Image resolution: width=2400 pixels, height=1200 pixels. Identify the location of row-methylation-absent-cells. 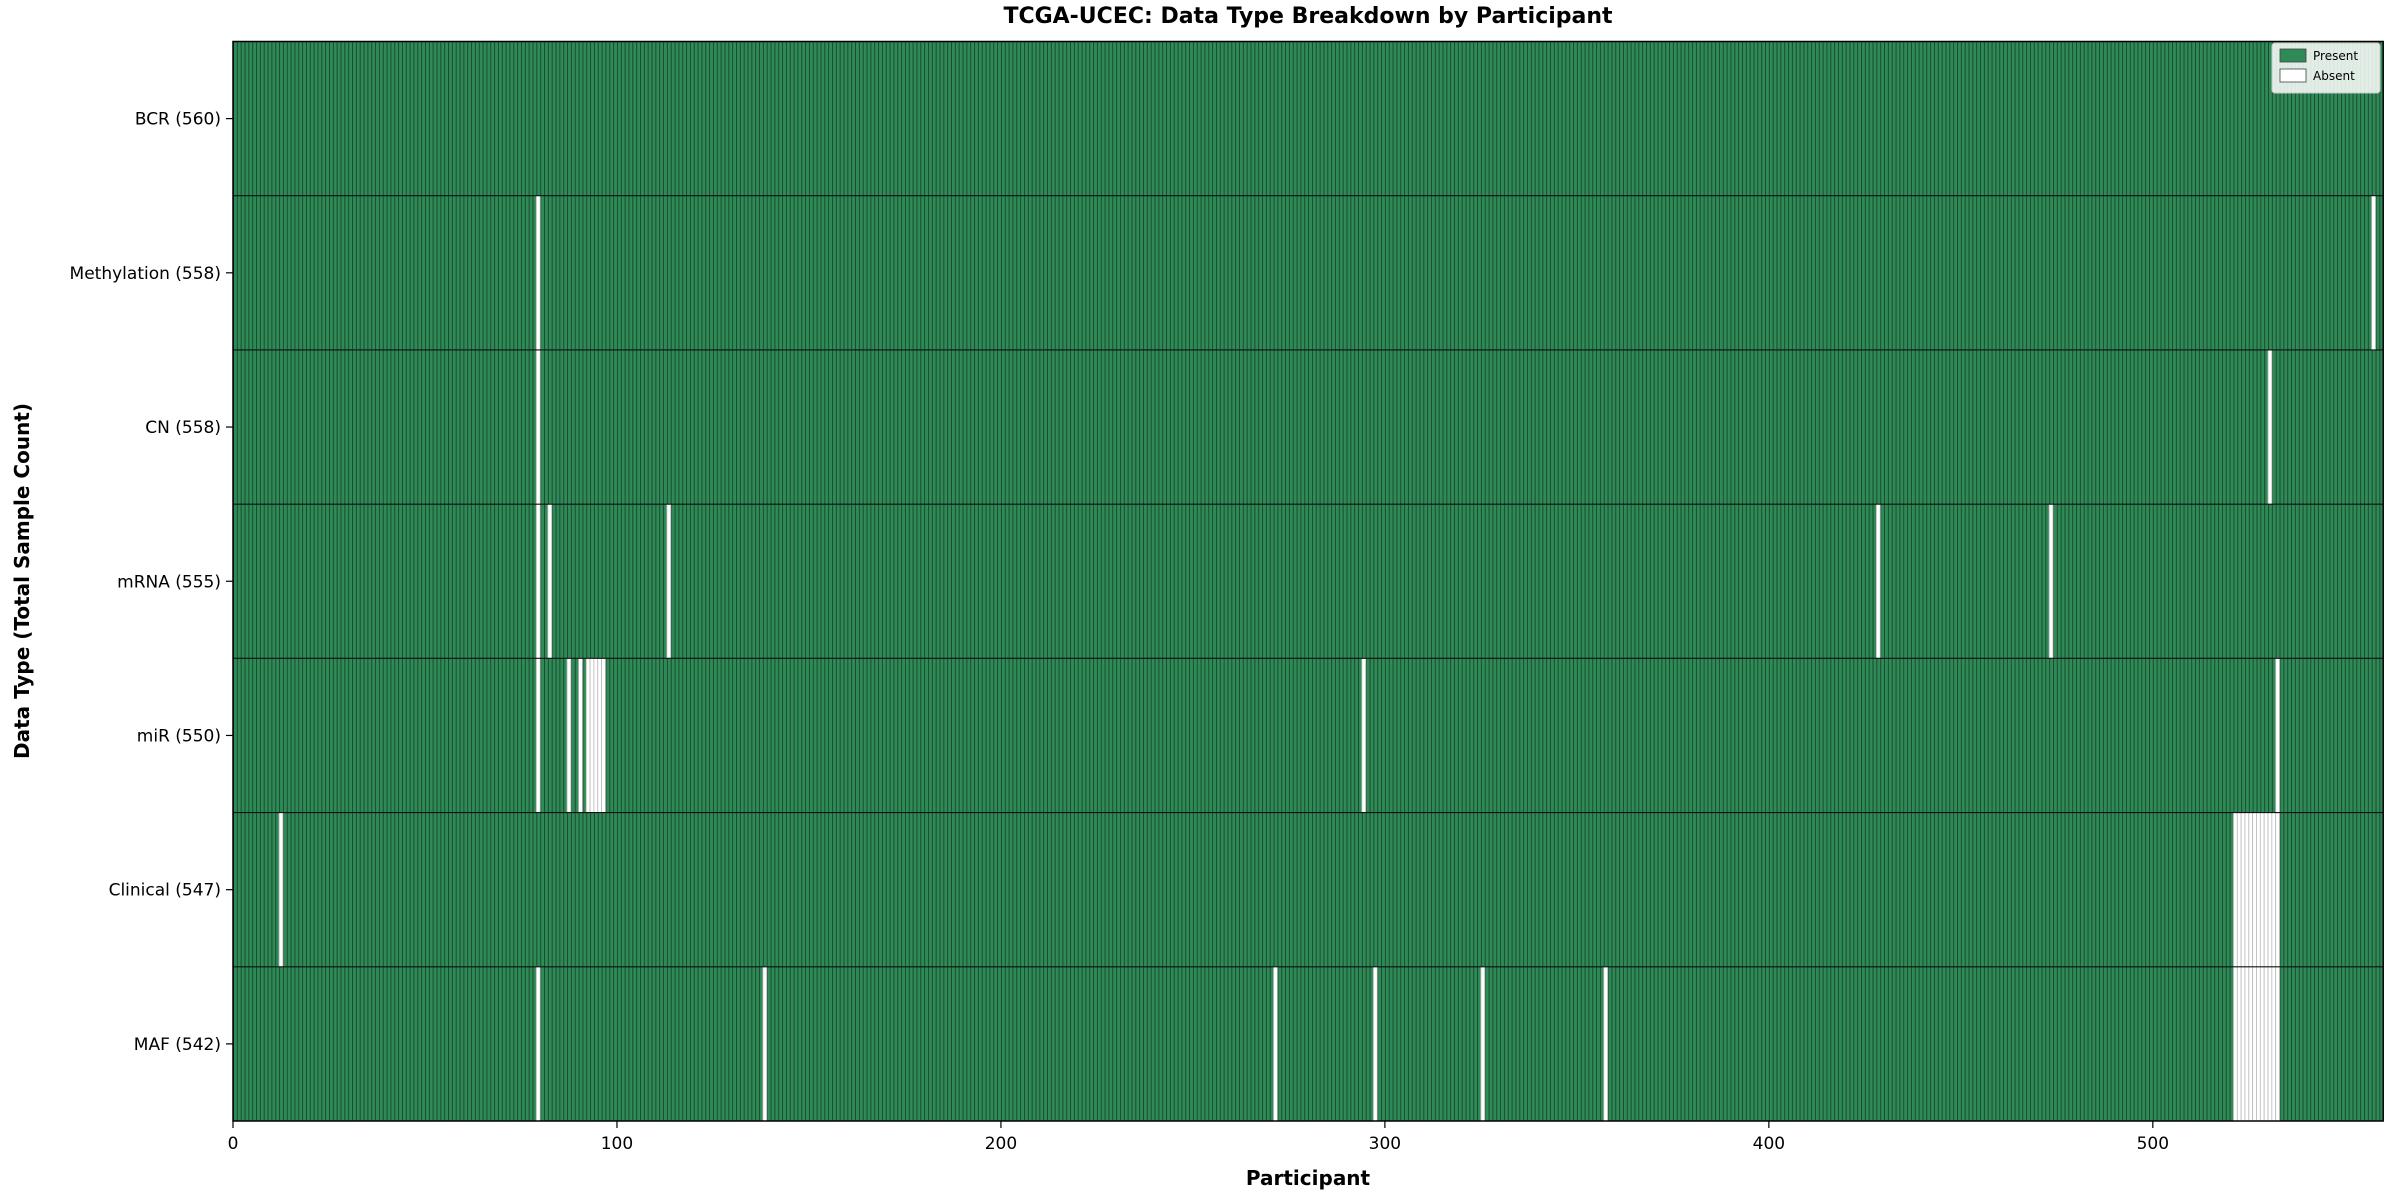
(1455, 272).